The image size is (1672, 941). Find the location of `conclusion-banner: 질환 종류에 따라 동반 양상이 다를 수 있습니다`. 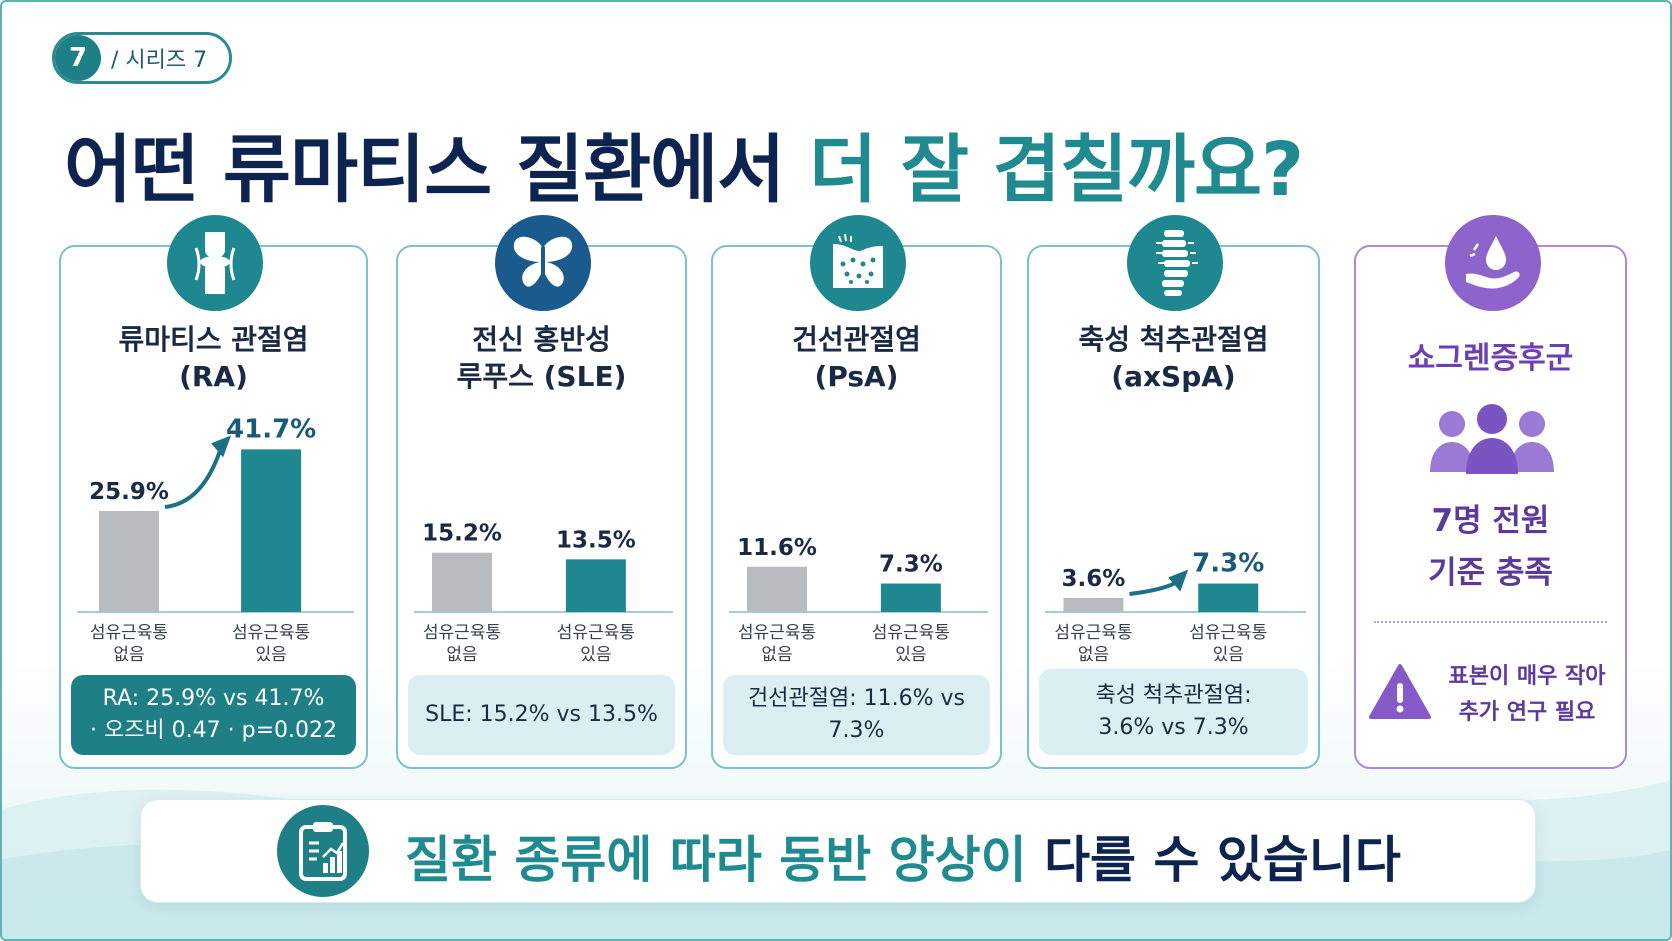

conclusion-banner: 질환 종류에 따라 동반 양상이 다를 수 있습니다 is located at coordinates (838, 851).